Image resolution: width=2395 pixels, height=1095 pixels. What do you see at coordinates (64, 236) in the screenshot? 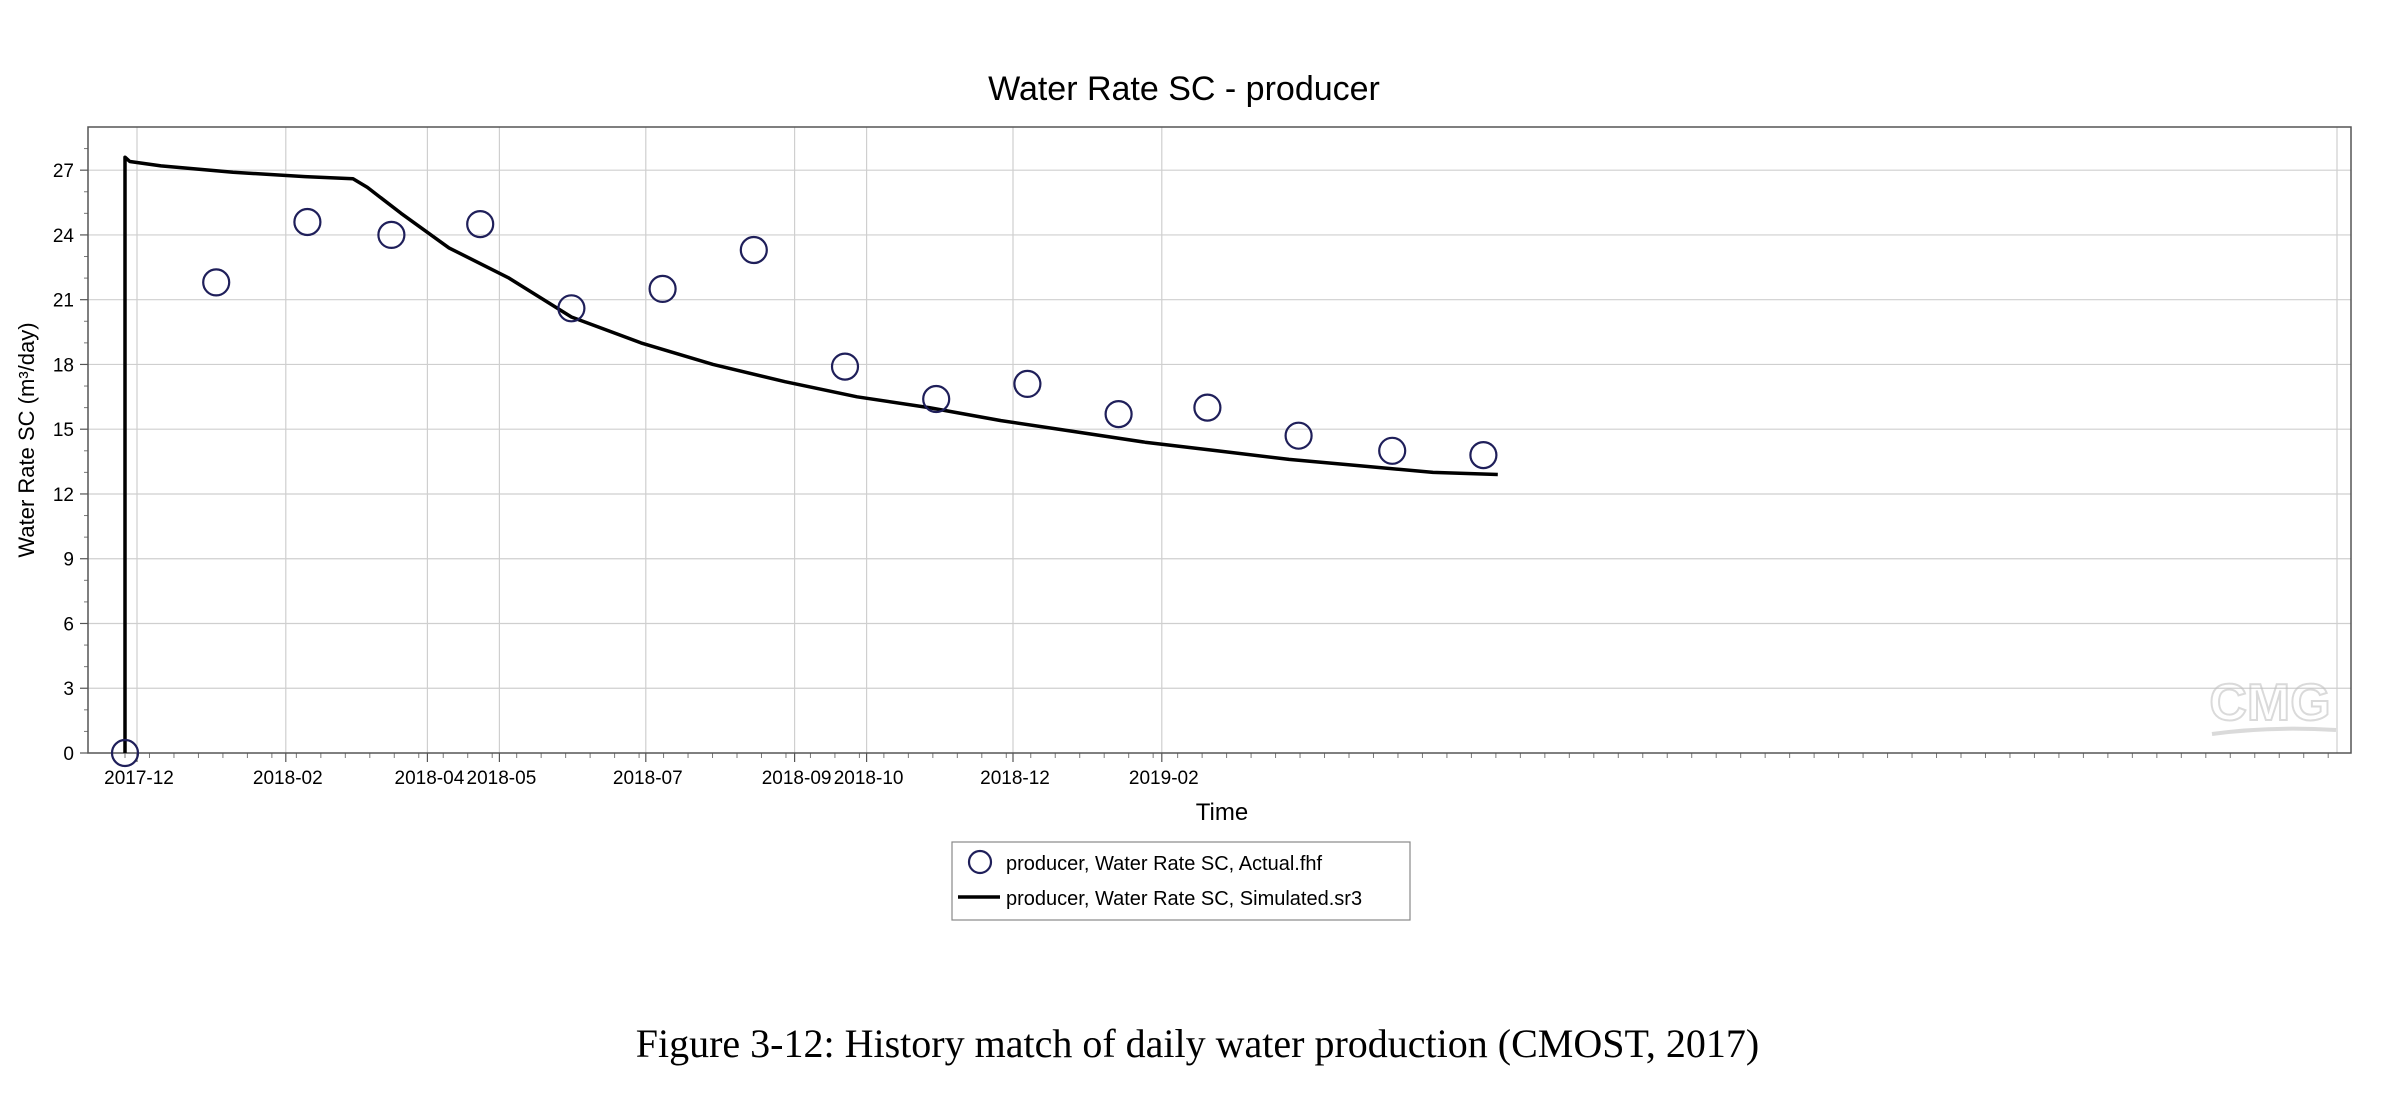
I see `y-tick-label: 24` at bounding box center [64, 236].